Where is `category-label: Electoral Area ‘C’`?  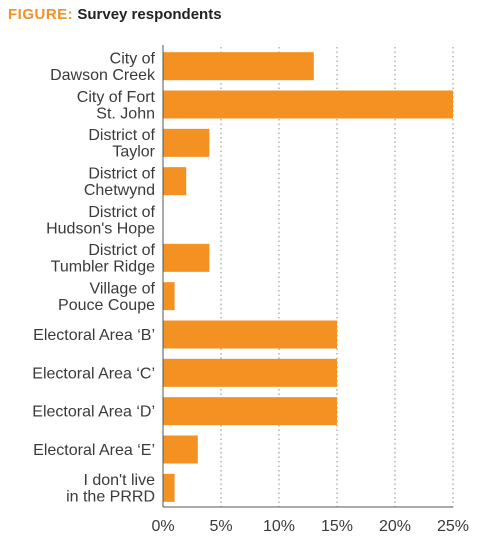
category-label: Electoral Area ‘C’ is located at coordinates (93, 373).